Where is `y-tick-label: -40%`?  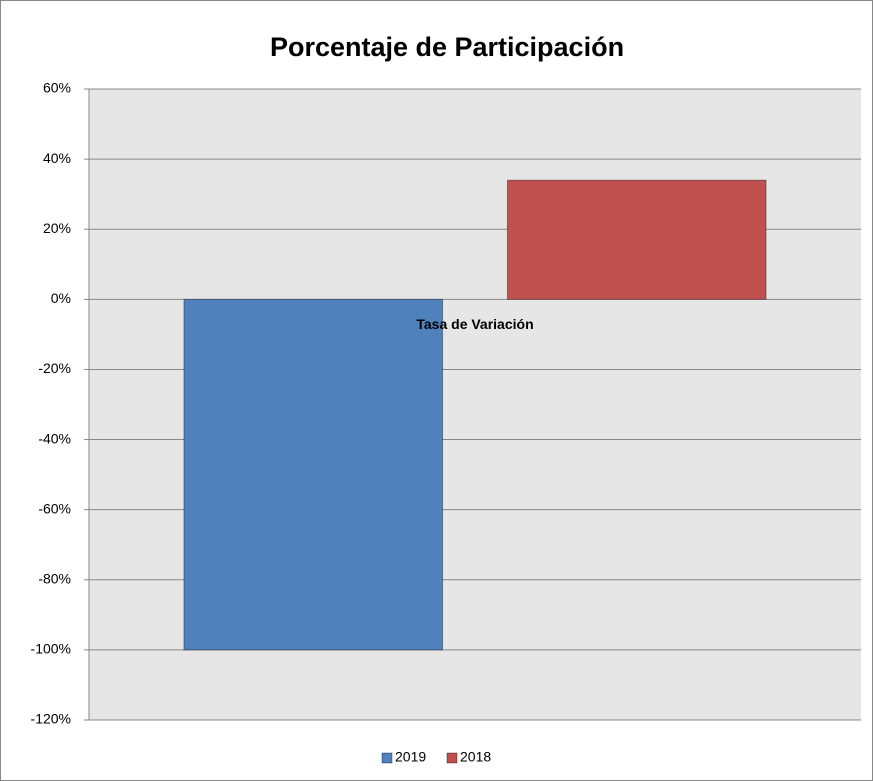
y-tick-label: -40% is located at coordinates (54, 438).